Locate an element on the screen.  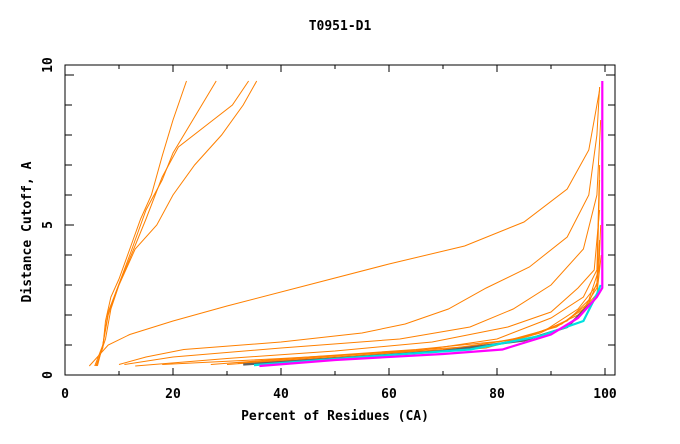
x-tick-label: 0 is located at coordinates (65, 394).